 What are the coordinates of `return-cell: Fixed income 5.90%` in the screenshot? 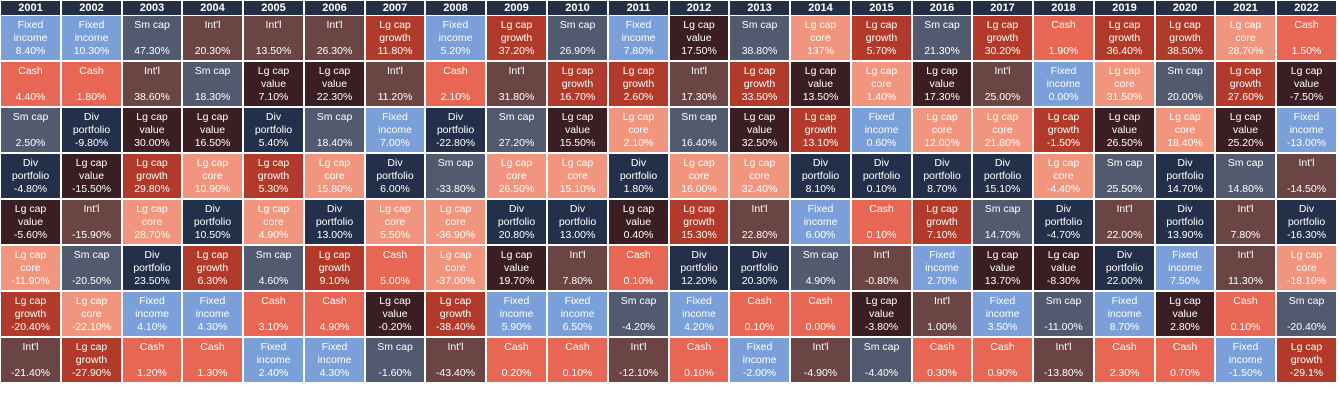 It's located at (516, 314).